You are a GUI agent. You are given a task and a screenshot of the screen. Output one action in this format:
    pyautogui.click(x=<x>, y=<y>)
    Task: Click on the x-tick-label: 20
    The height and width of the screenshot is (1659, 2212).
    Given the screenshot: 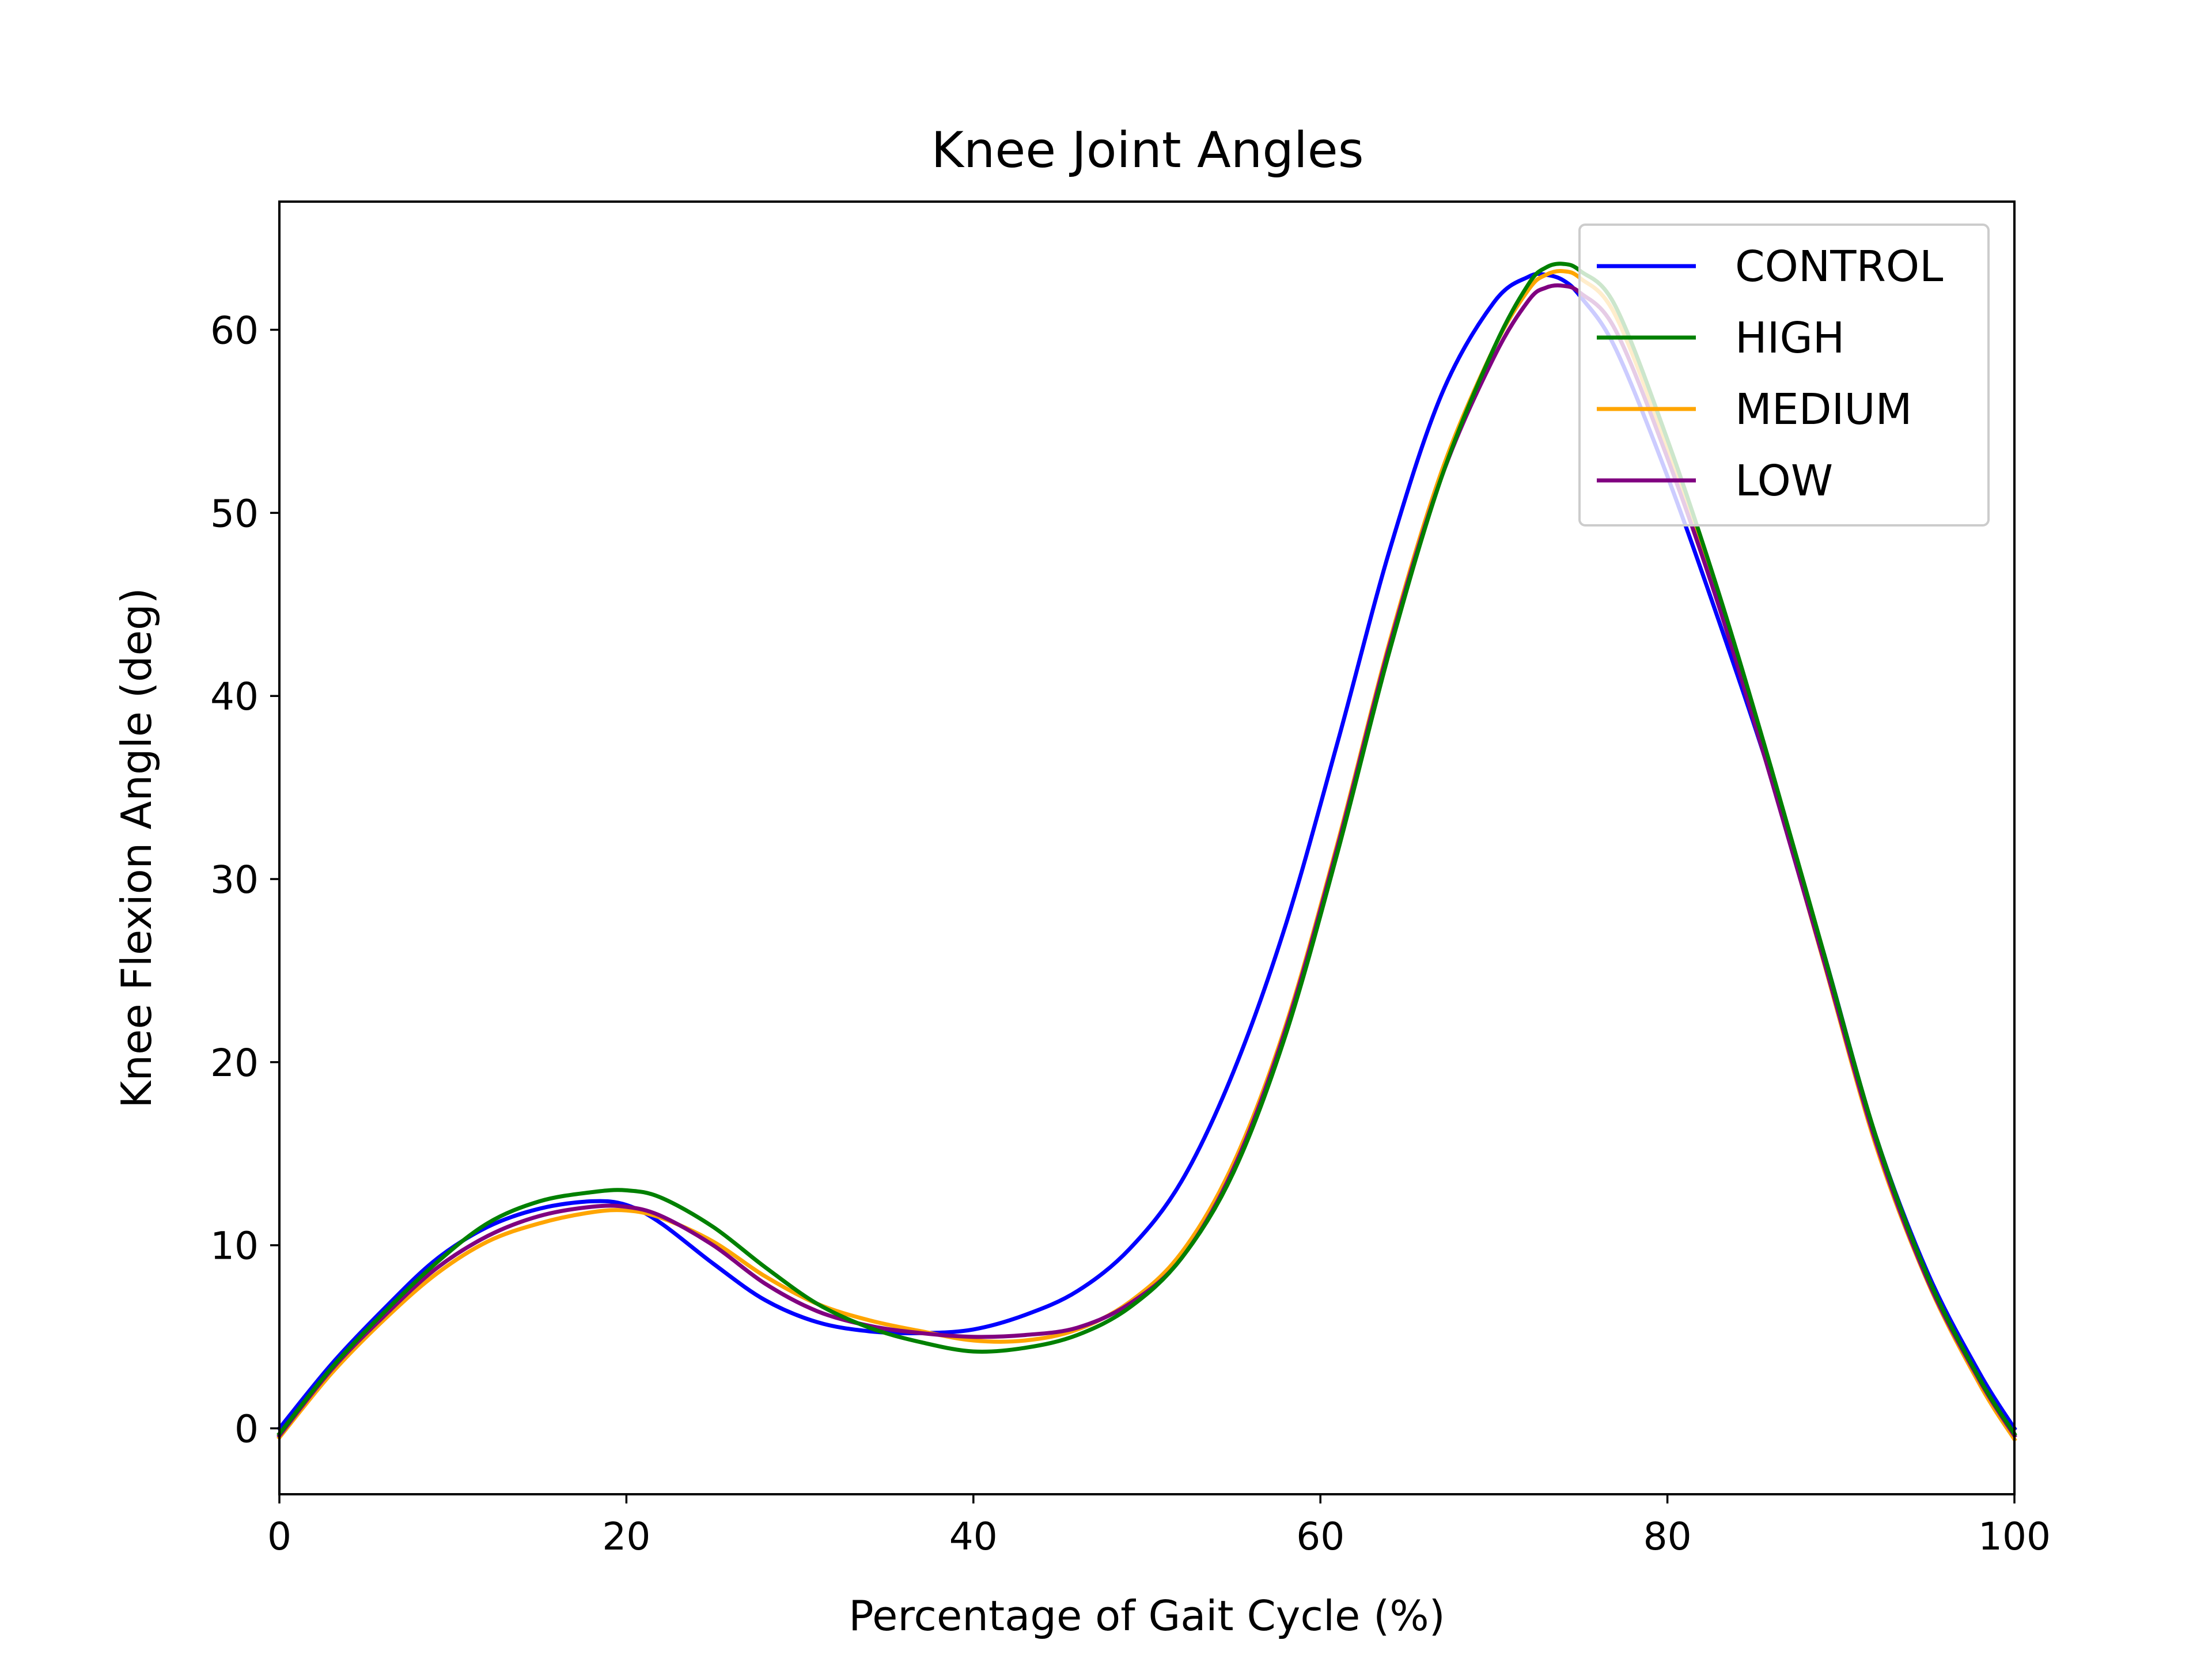 What is the action you would take?
    pyautogui.click(x=626, y=1536)
    